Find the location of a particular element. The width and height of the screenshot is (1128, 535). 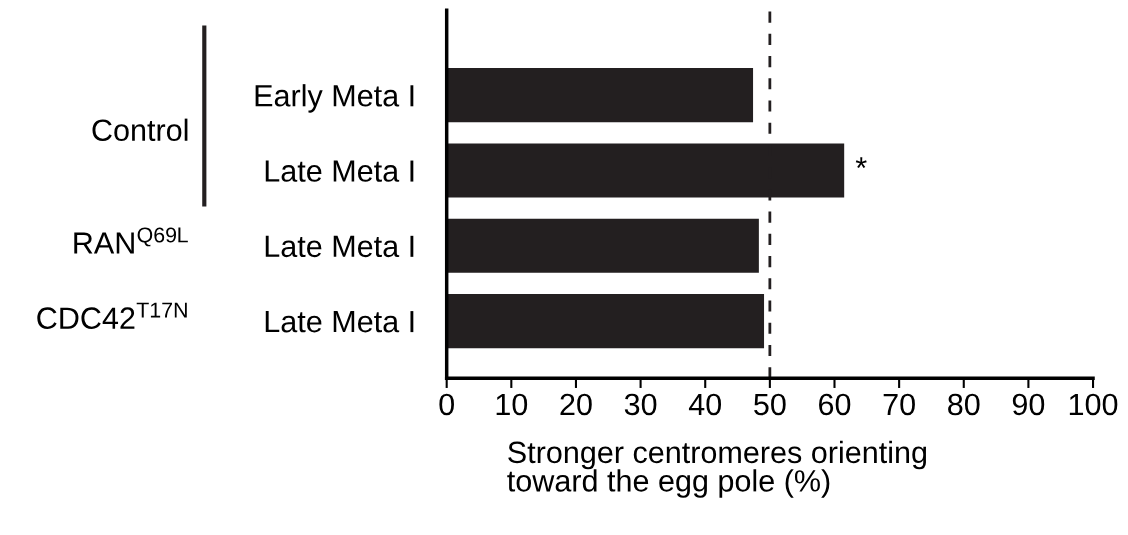

x-tick-label: 70 is located at coordinates (899, 404).